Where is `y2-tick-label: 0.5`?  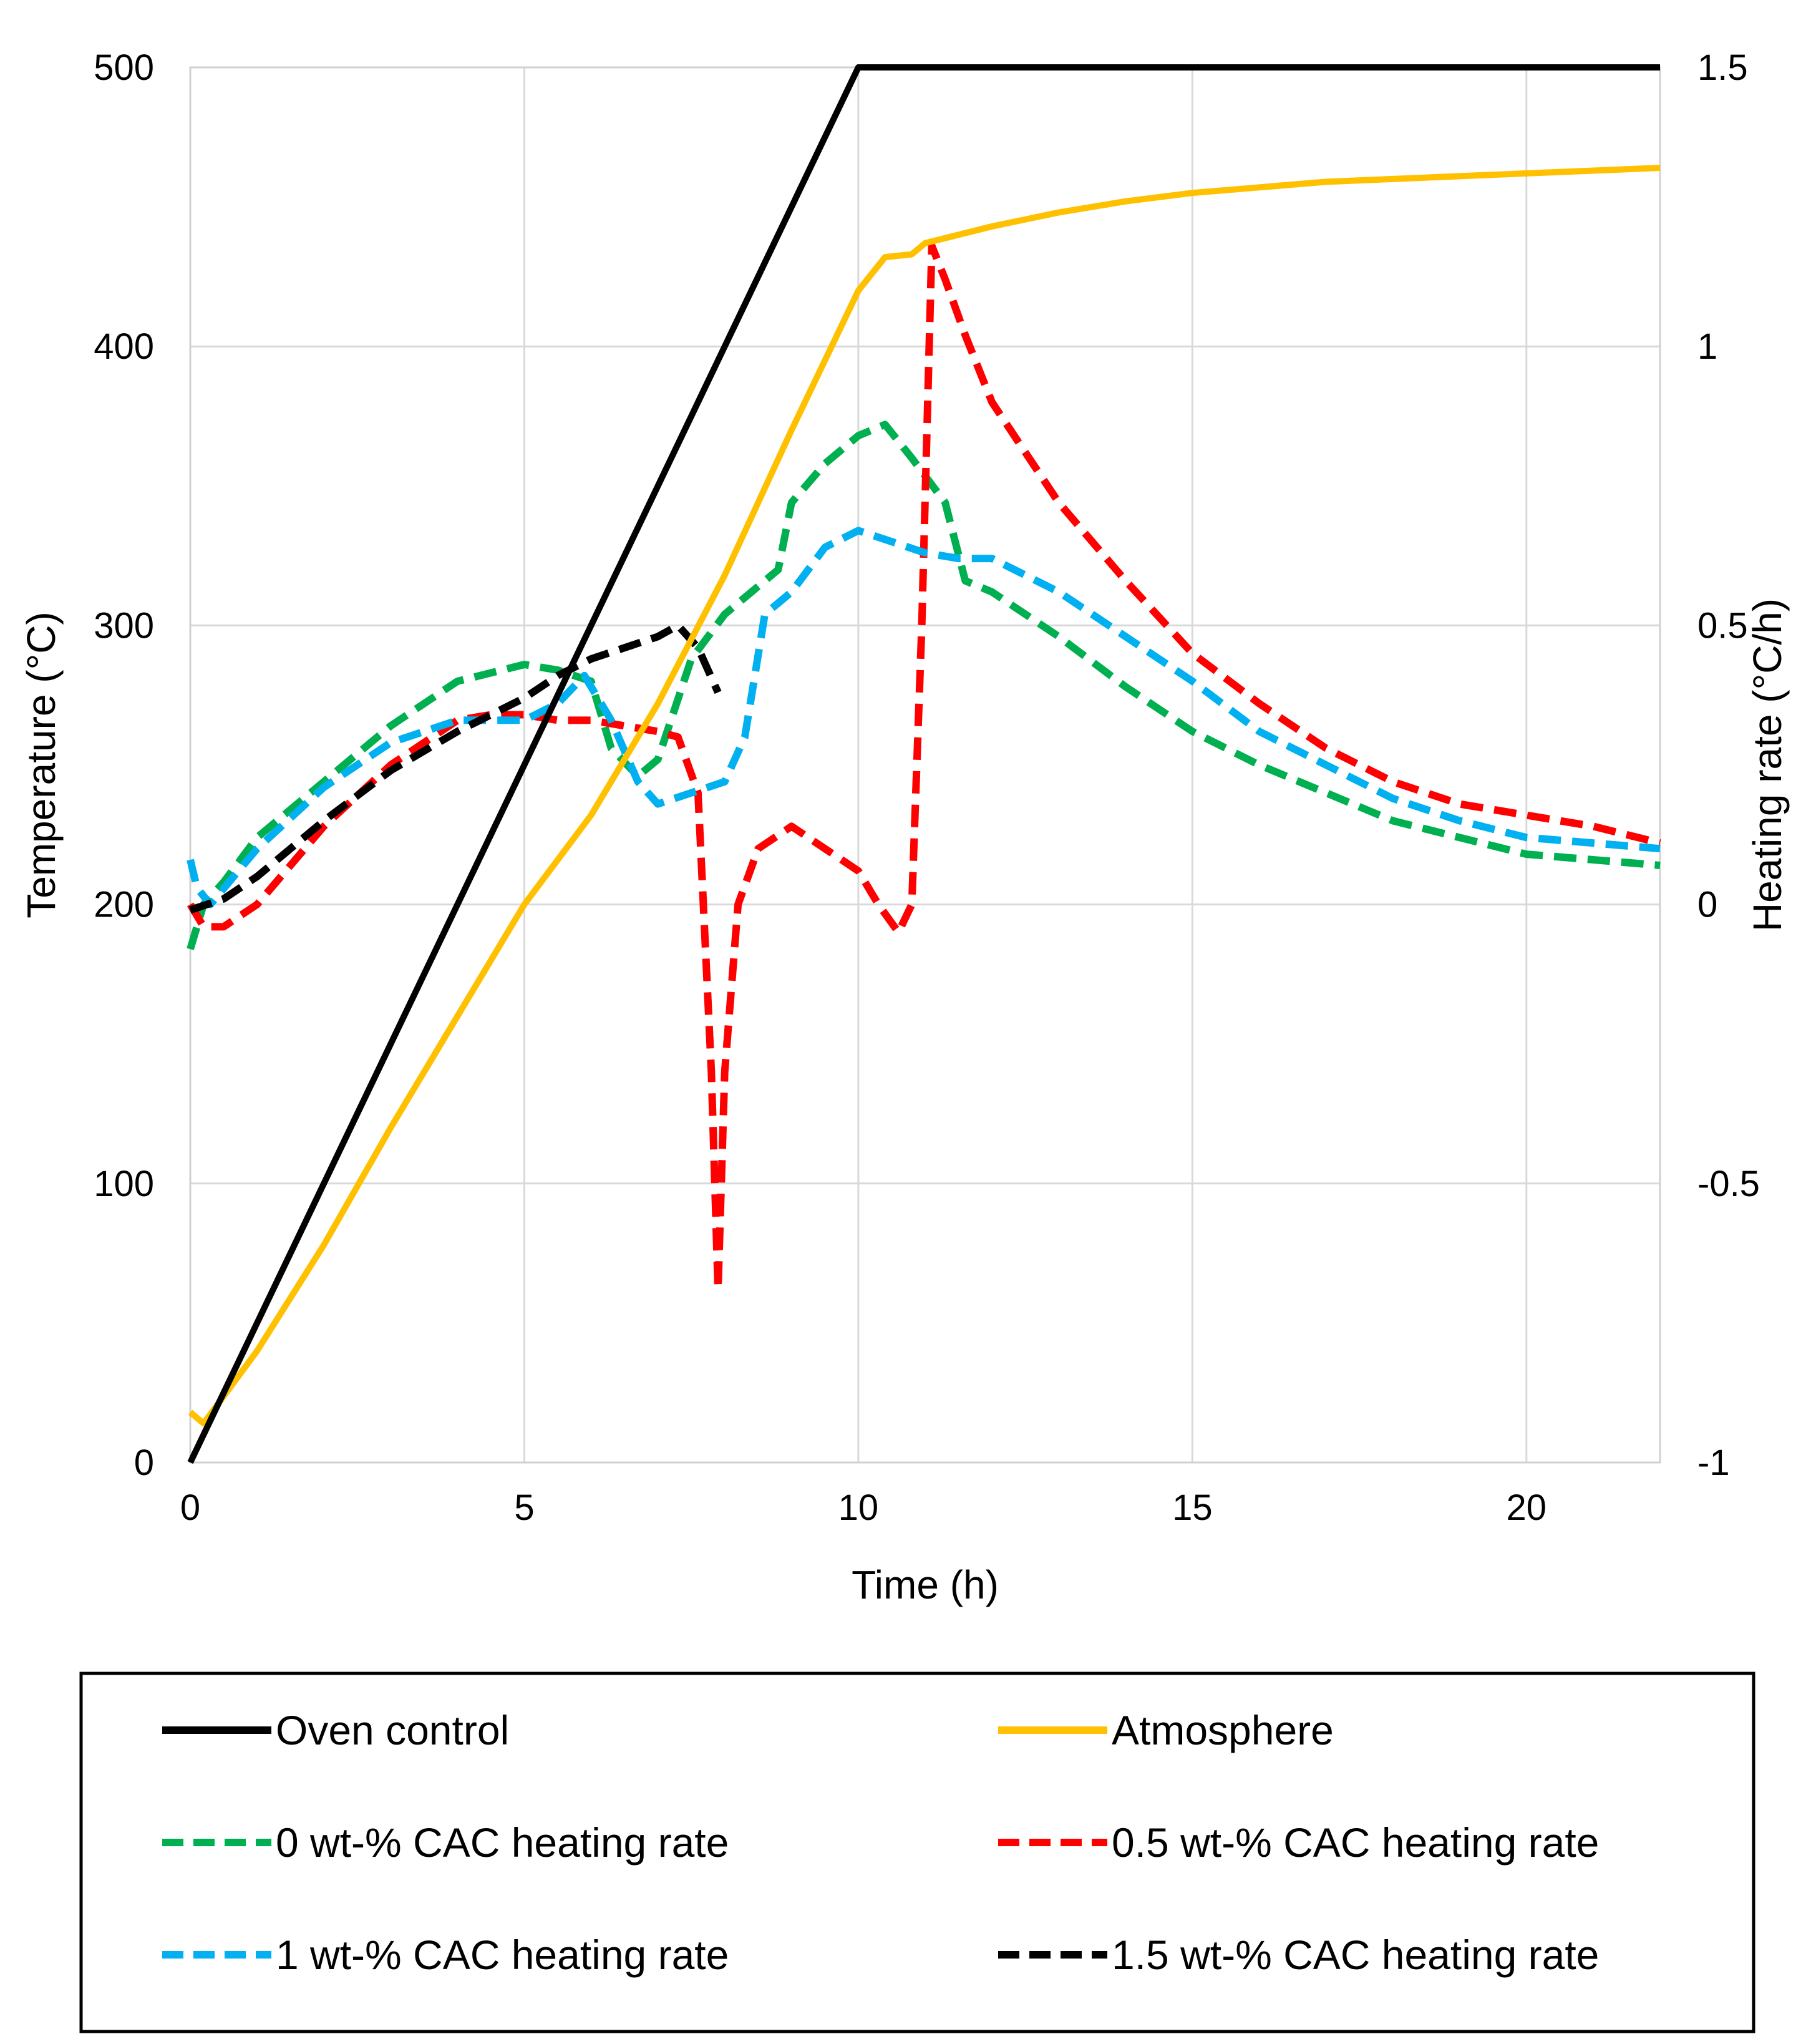
y2-tick-label: 0.5 is located at coordinates (1722, 625).